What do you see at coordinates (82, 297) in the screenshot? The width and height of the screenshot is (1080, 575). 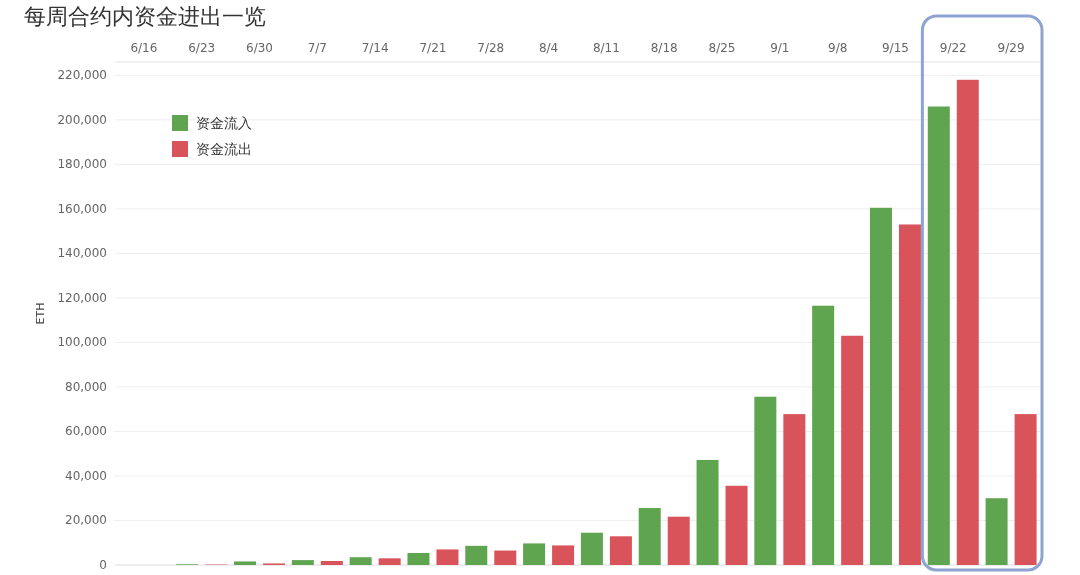 I see `y-tick-label: 120,000` at bounding box center [82, 297].